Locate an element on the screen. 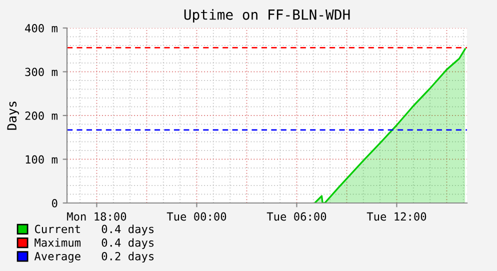 The width and height of the screenshot is (497, 271). x-tick-label: Tue 06:00 is located at coordinates (296, 216).